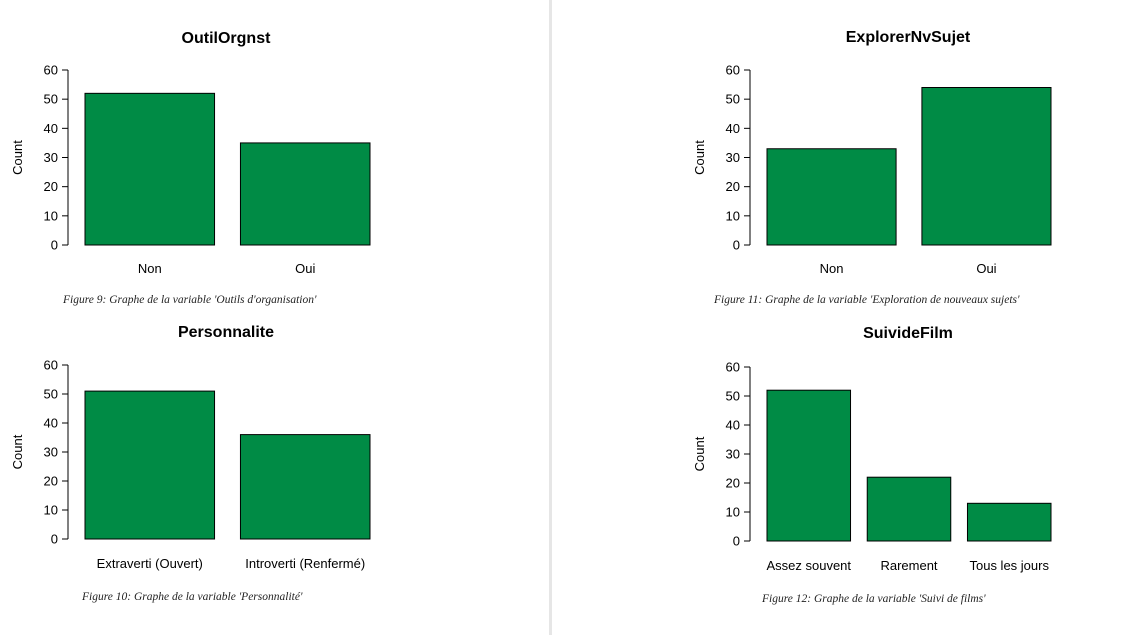 This screenshot has width=1137, height=635. What do you see at coordinates (808, 565) in the screenshot?
I see `x-category-label: Assez souvent` at bounding box center [808, 565].